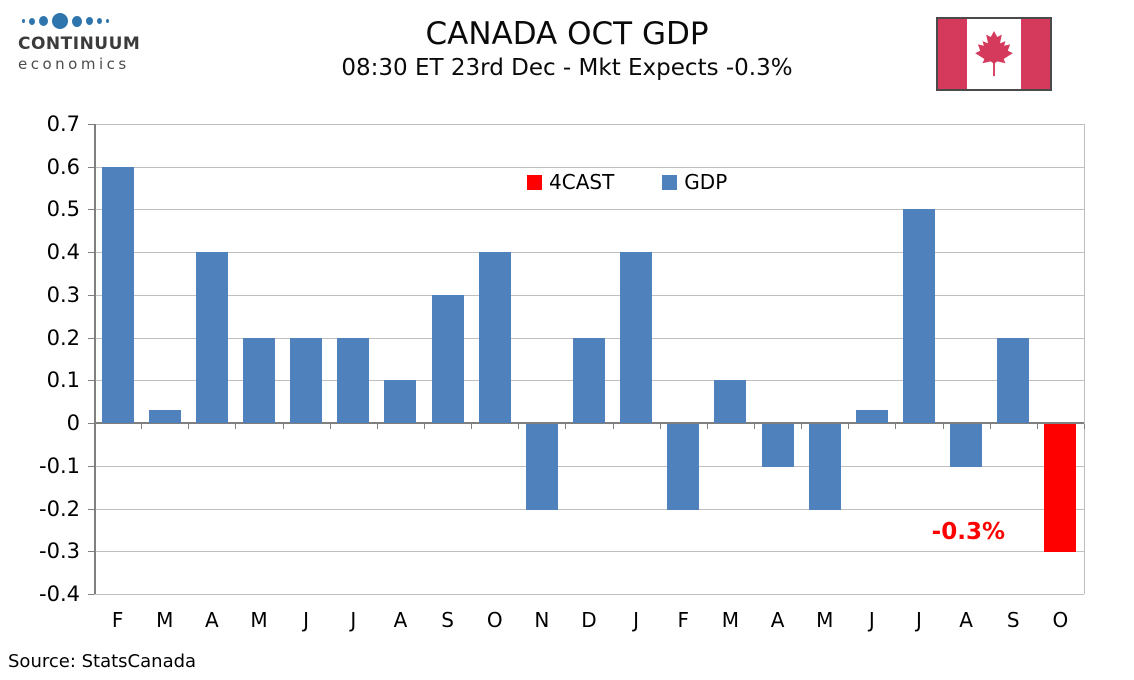 The height and width of the screenshot is (680, 1134). Describe the element at coordinates (63, 294) in the screenshot. I see `y-axis-label-0.3: 0.3` at that location.